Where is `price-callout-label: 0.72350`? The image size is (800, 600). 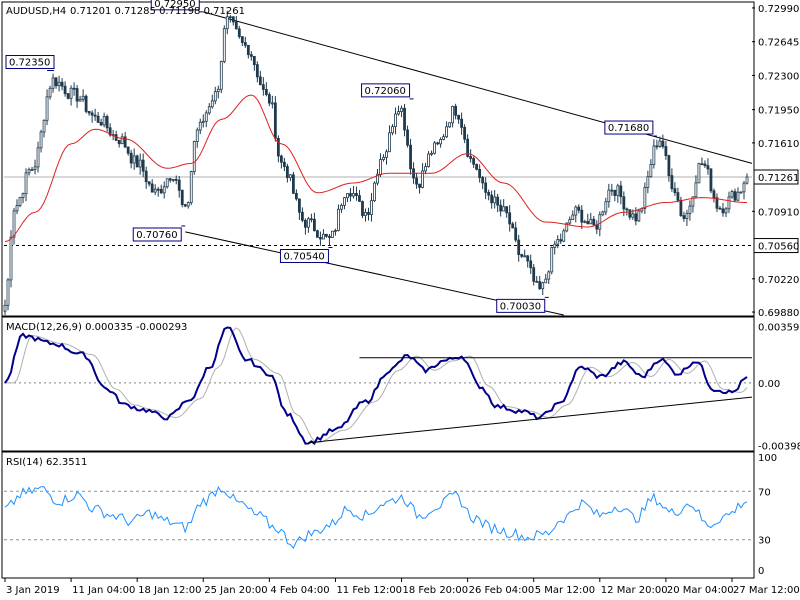 price-callout-label: 0.72350 is located at coordinates (29, 63).